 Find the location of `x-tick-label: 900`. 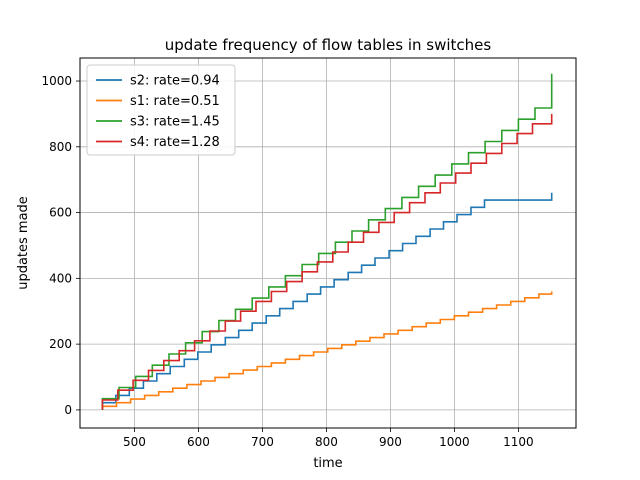

x-tick-label: 900 is located at coordinates (390, 442).